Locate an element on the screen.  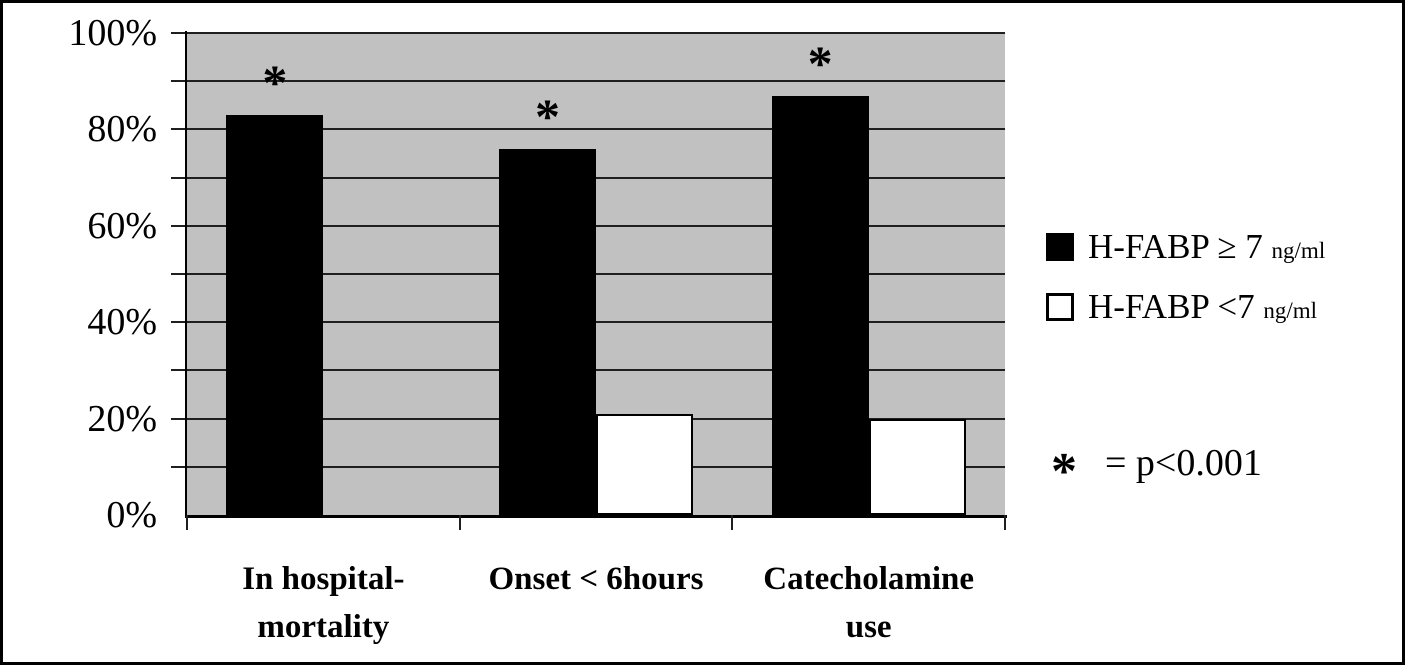
bar-s0-c1 is located at coordinates (547, 331).